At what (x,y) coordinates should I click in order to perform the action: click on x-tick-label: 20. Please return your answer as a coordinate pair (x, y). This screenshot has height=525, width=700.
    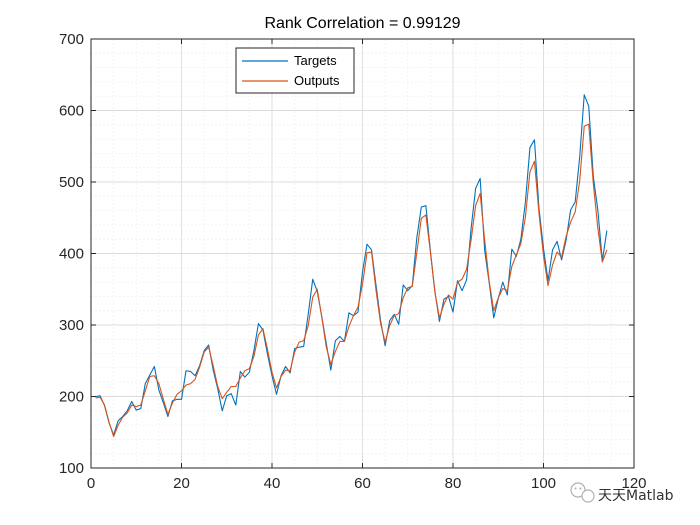
    Looking at the image, I should click on (181, 483).